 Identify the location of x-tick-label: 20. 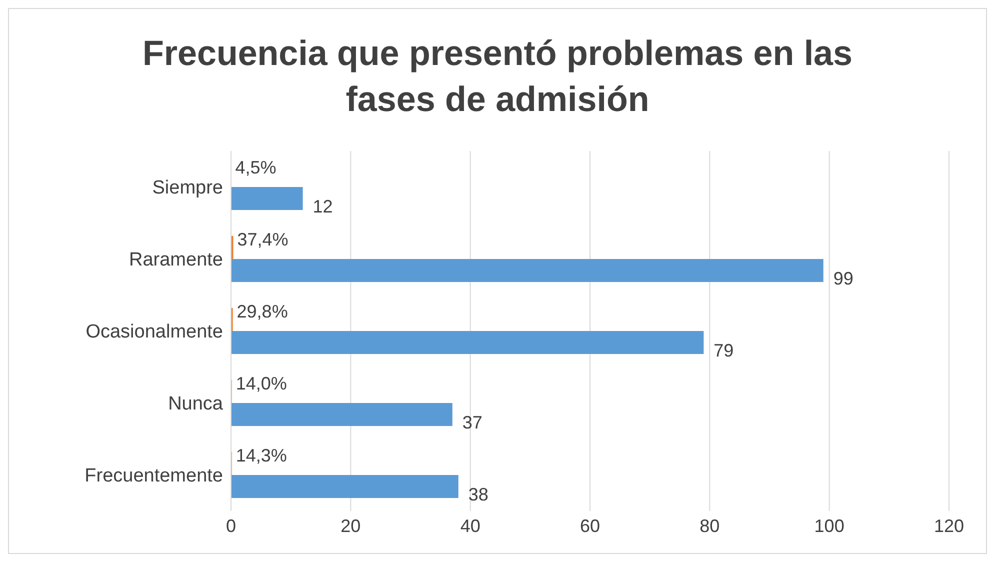
(350, 526).